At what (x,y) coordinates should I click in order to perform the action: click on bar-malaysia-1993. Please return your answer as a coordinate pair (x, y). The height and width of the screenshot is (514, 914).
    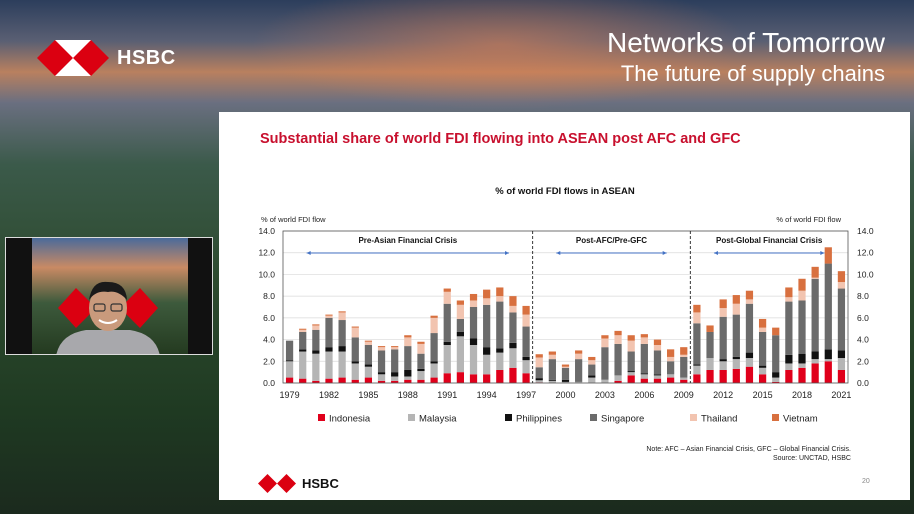
    Looking at the image, I should click on (473, 360).